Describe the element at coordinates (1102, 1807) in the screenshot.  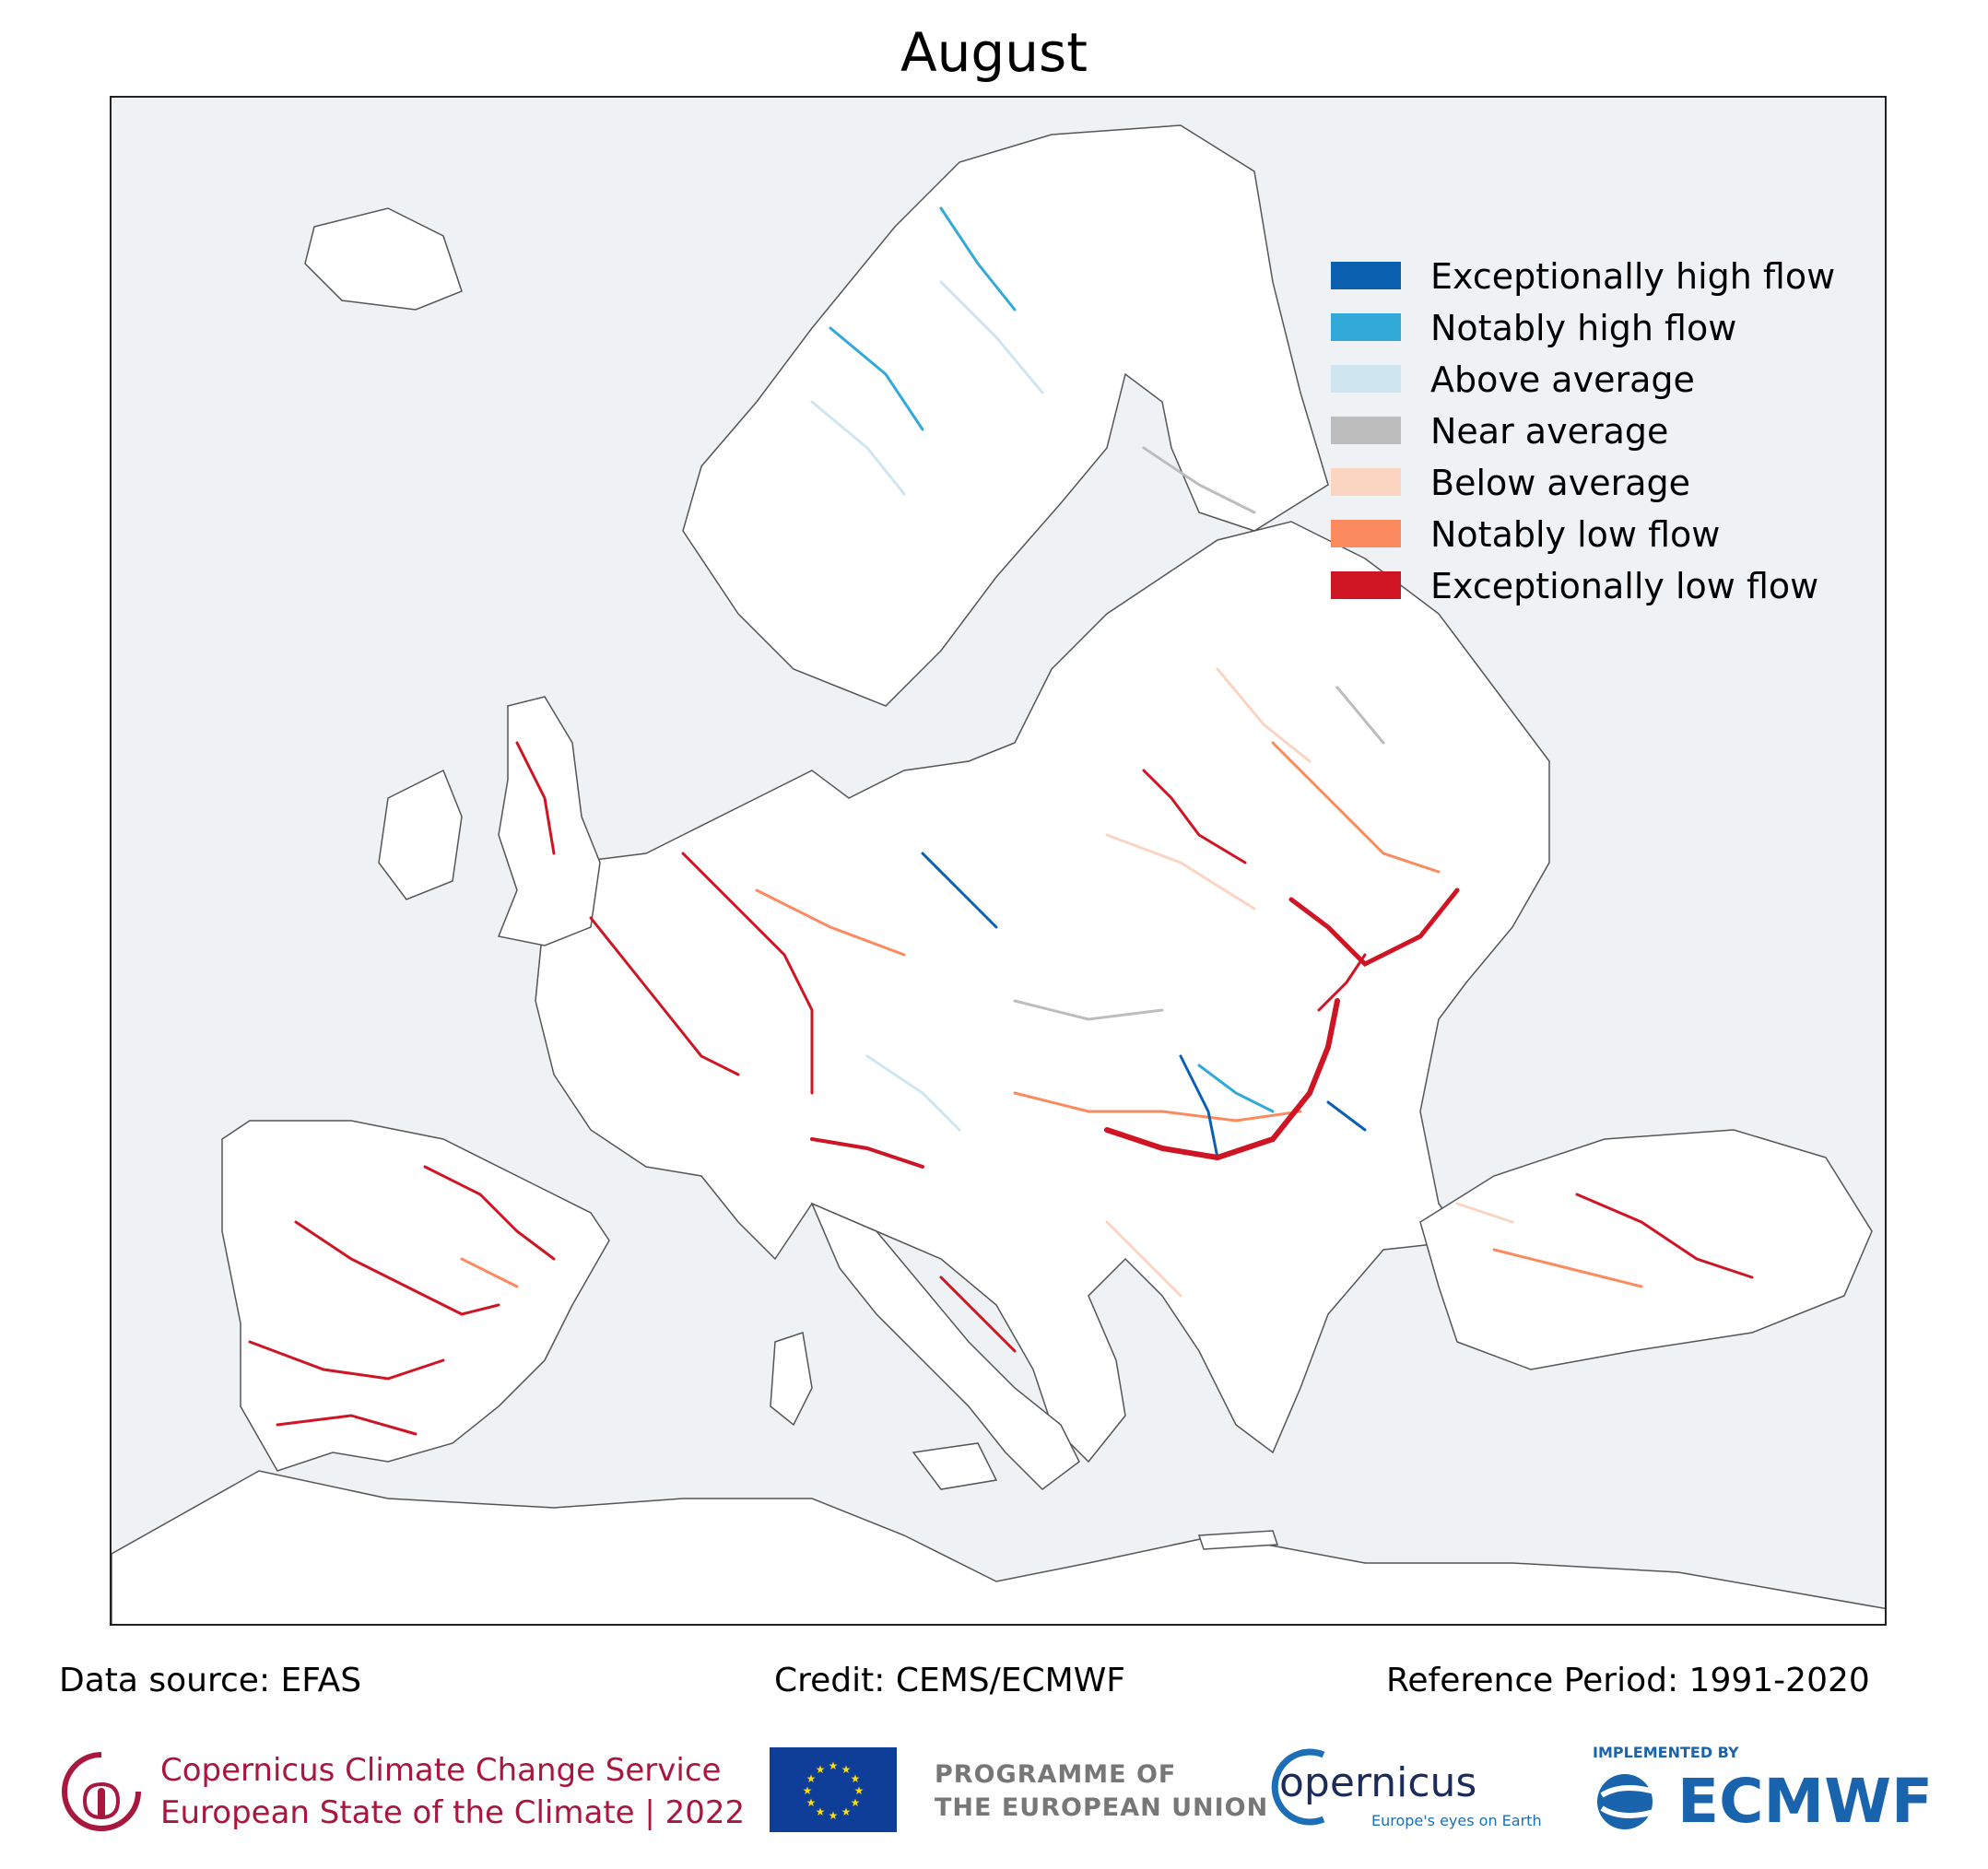
I see `eu-line-2: THE EUROPEAN UNION` at that location.